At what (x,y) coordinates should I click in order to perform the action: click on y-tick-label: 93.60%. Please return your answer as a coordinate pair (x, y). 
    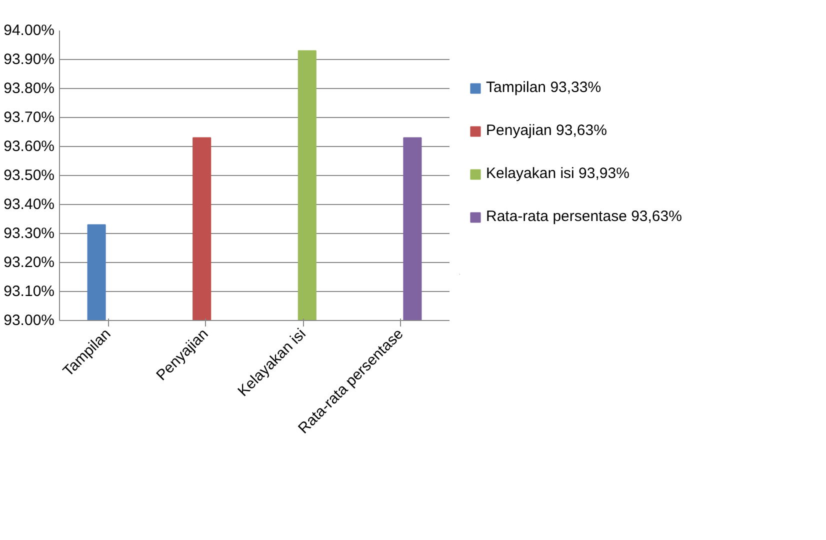
    Looking at the image, I should click on (29, 146).